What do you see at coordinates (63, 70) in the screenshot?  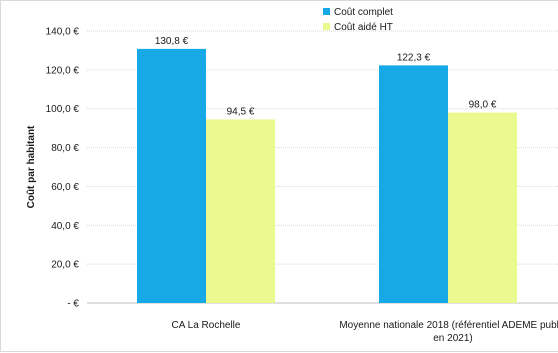 I see `y-tick-label: 120,0 €` at bounding box center [63, 70].